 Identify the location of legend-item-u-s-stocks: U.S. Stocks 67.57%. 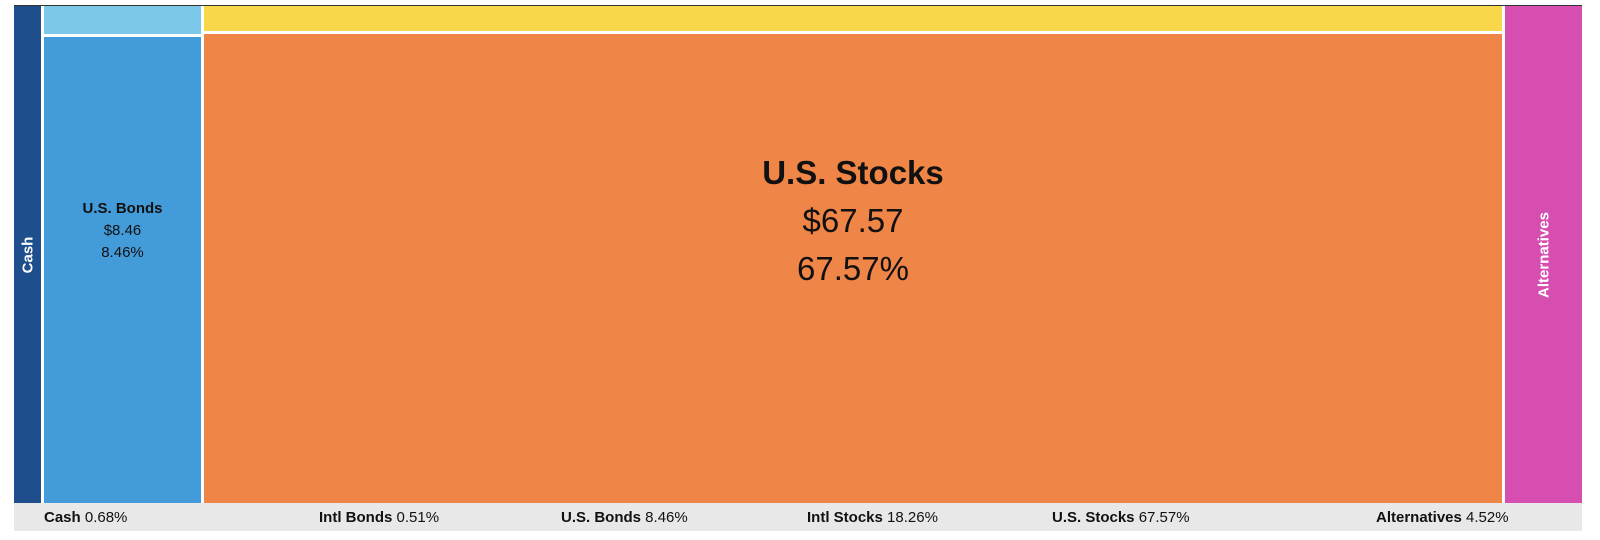
(1121, 517).